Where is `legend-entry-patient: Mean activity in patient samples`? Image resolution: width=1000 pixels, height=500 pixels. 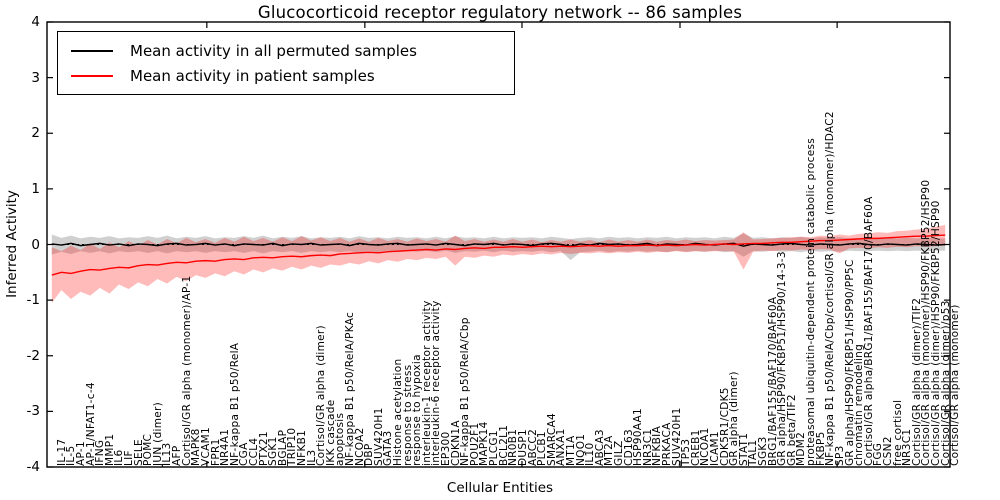 legend-entry-patient: Mean activity in patient samples is located at coordinates (292, 76).